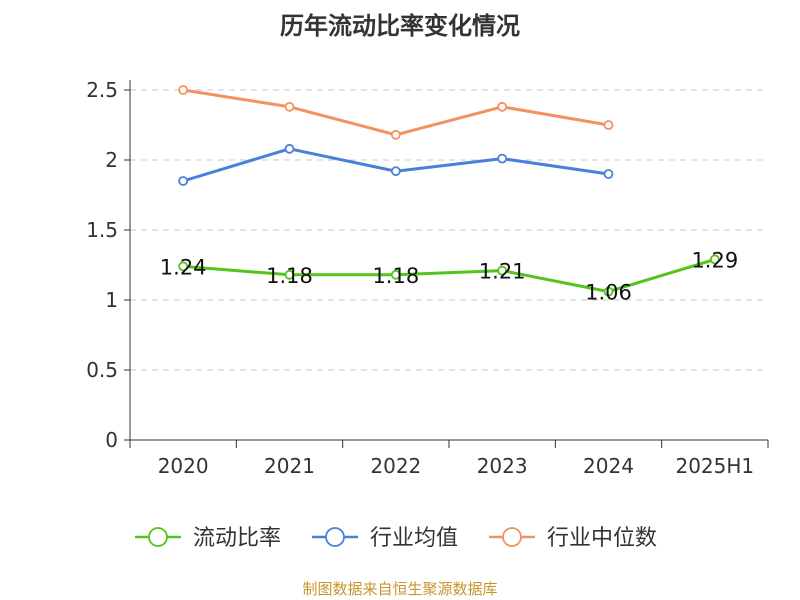  What do you see at coordinates (102, 90) in the screenshot?
I see `y-tick-label: 2.5` at bounding box center [102, 90].